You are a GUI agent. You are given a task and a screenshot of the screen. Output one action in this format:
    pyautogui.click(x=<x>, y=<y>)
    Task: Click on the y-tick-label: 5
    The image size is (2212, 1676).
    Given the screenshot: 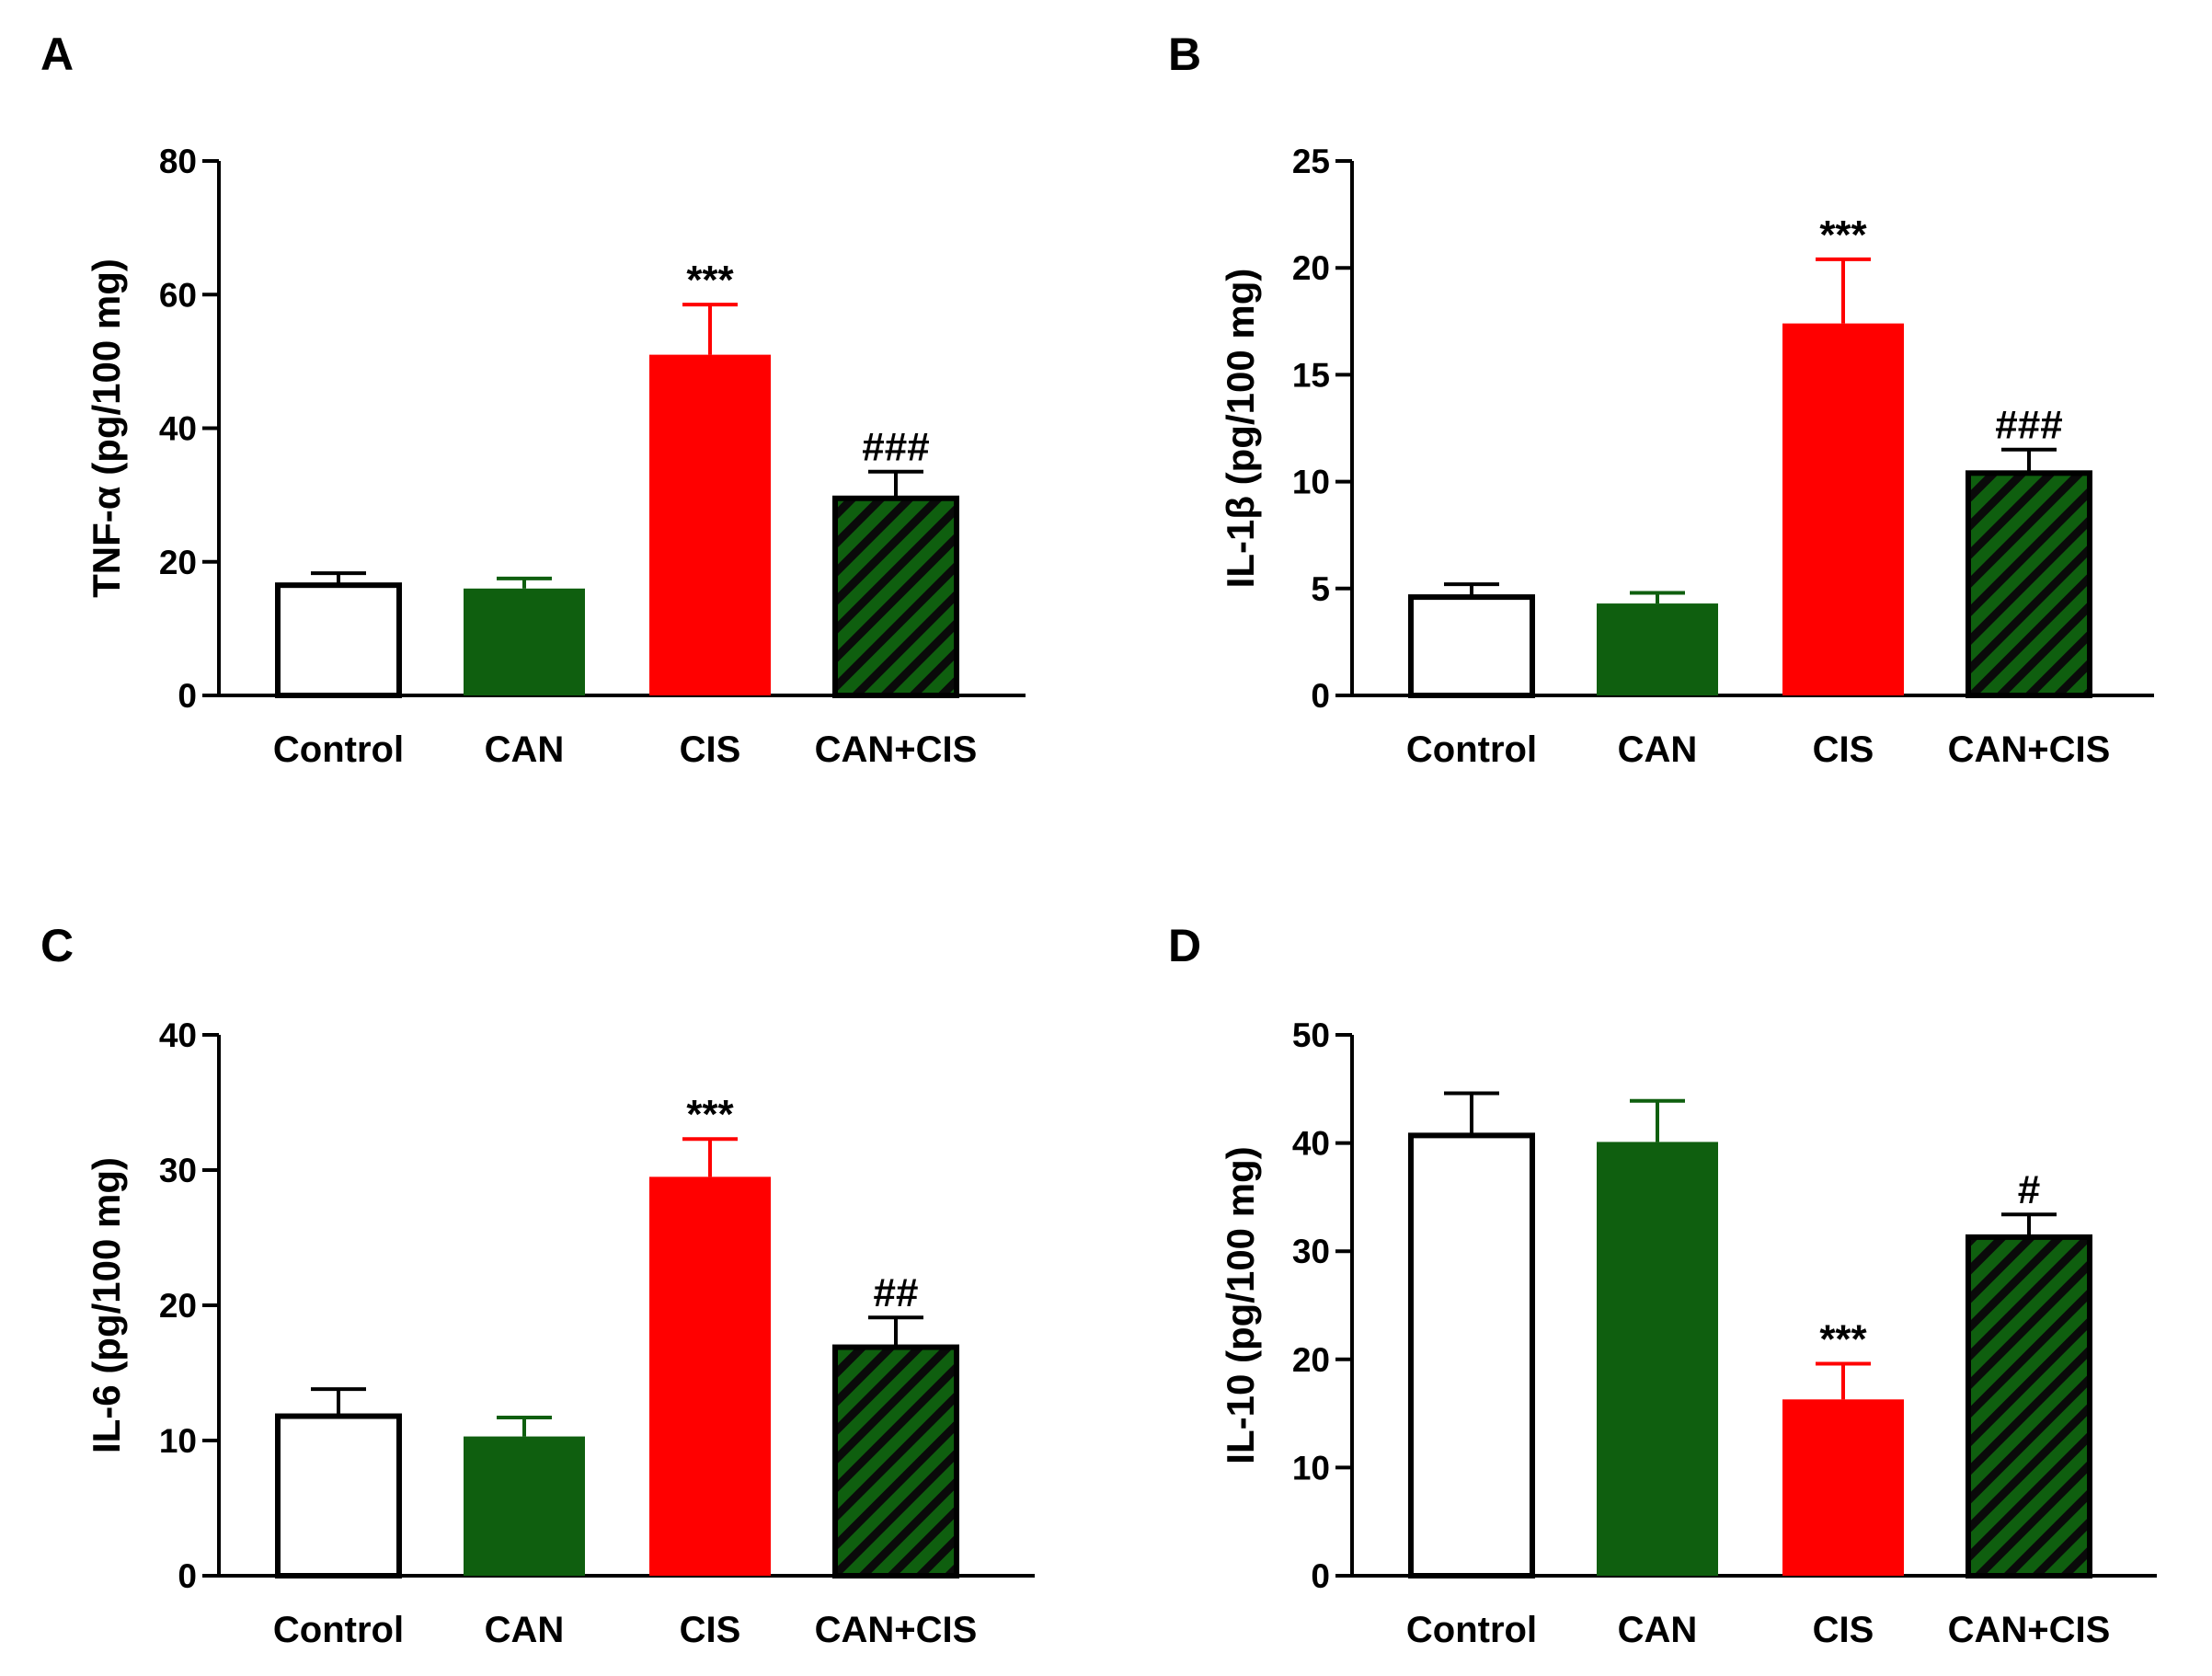 What is the action you would take?
    pyautogui.click(x=1321, y=589)
    